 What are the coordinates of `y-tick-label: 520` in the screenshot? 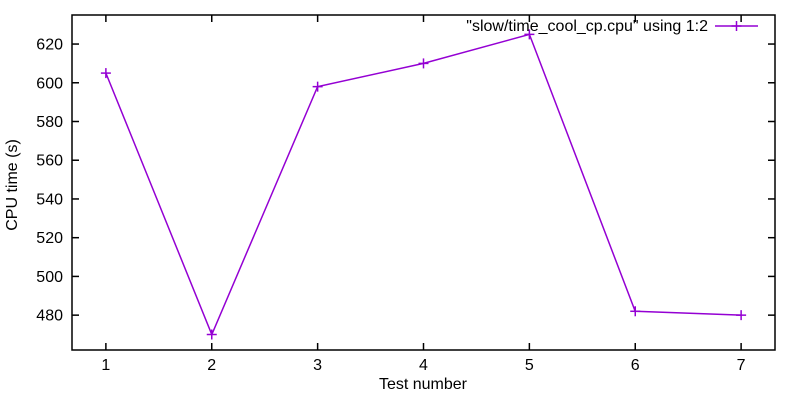 It's located at (49, 238).